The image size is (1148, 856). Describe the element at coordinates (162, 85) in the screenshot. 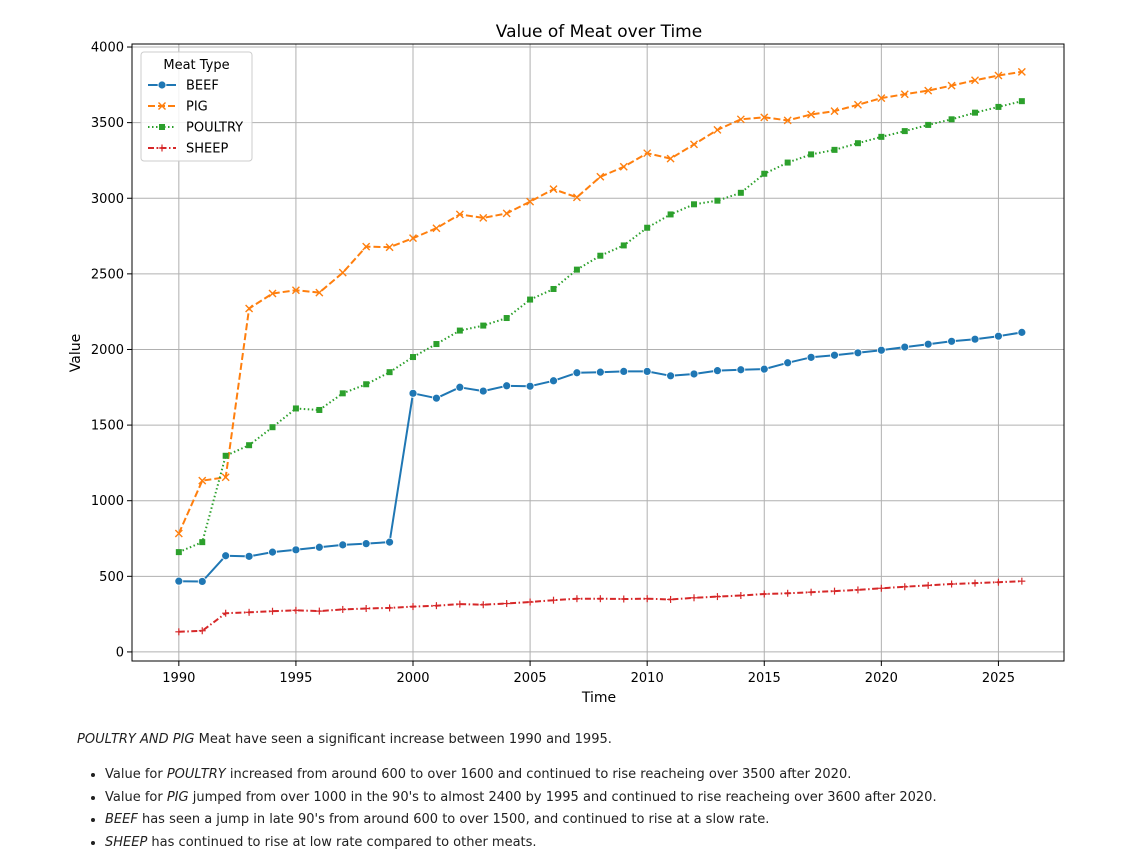

I see `legend-marker-beef` at that location.